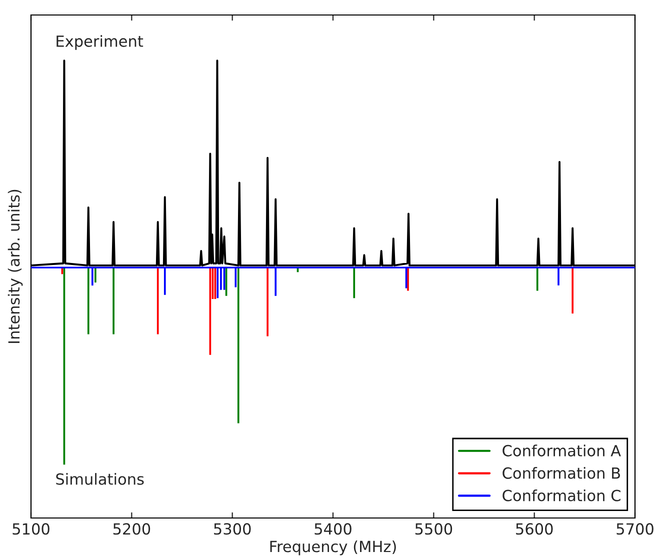 The image size is (655, 559). I want to click on text: Simulations, so click(100, 479).